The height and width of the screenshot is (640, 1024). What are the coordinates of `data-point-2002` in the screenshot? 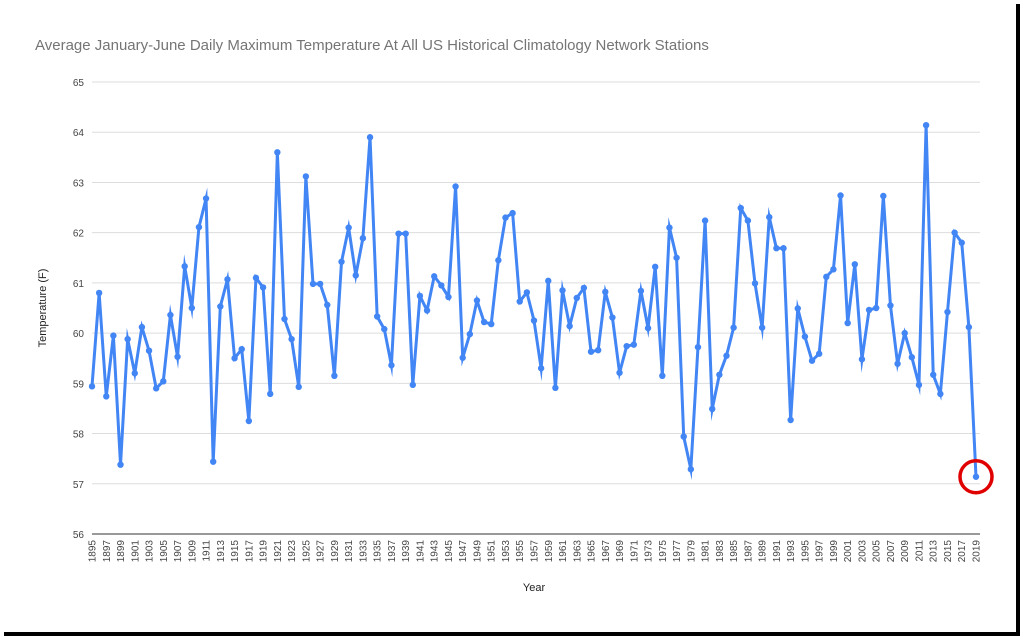 It's located at (855, 264).